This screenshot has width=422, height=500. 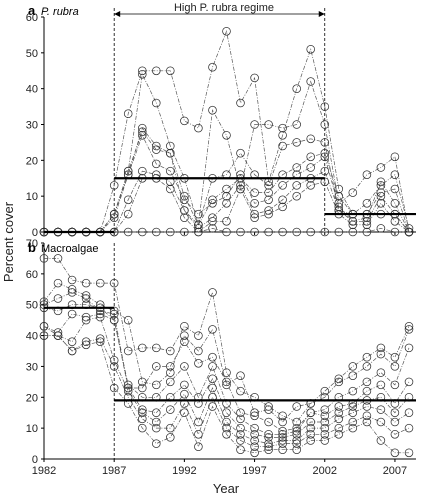 I want to click on x-tick-label: 1997, so click(x=254, y=471).